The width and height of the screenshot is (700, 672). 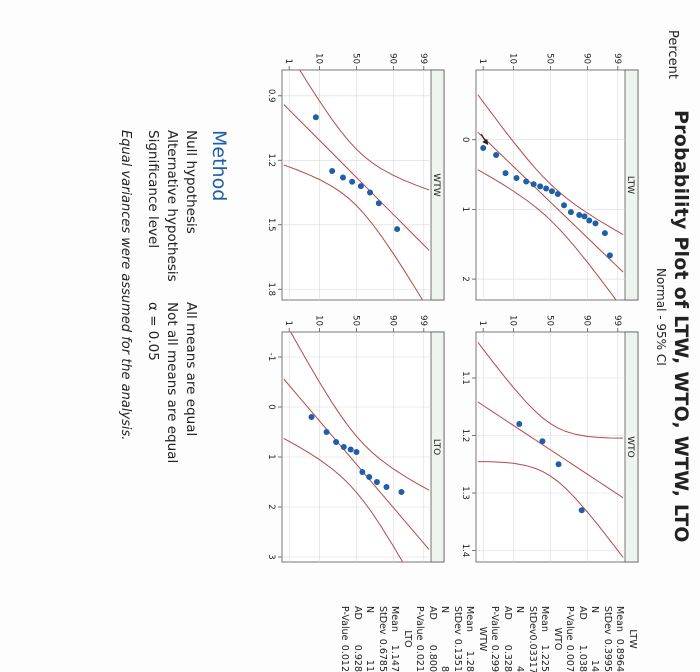 I want to click on stats-value: 0.928, so click(x=357, y=658).